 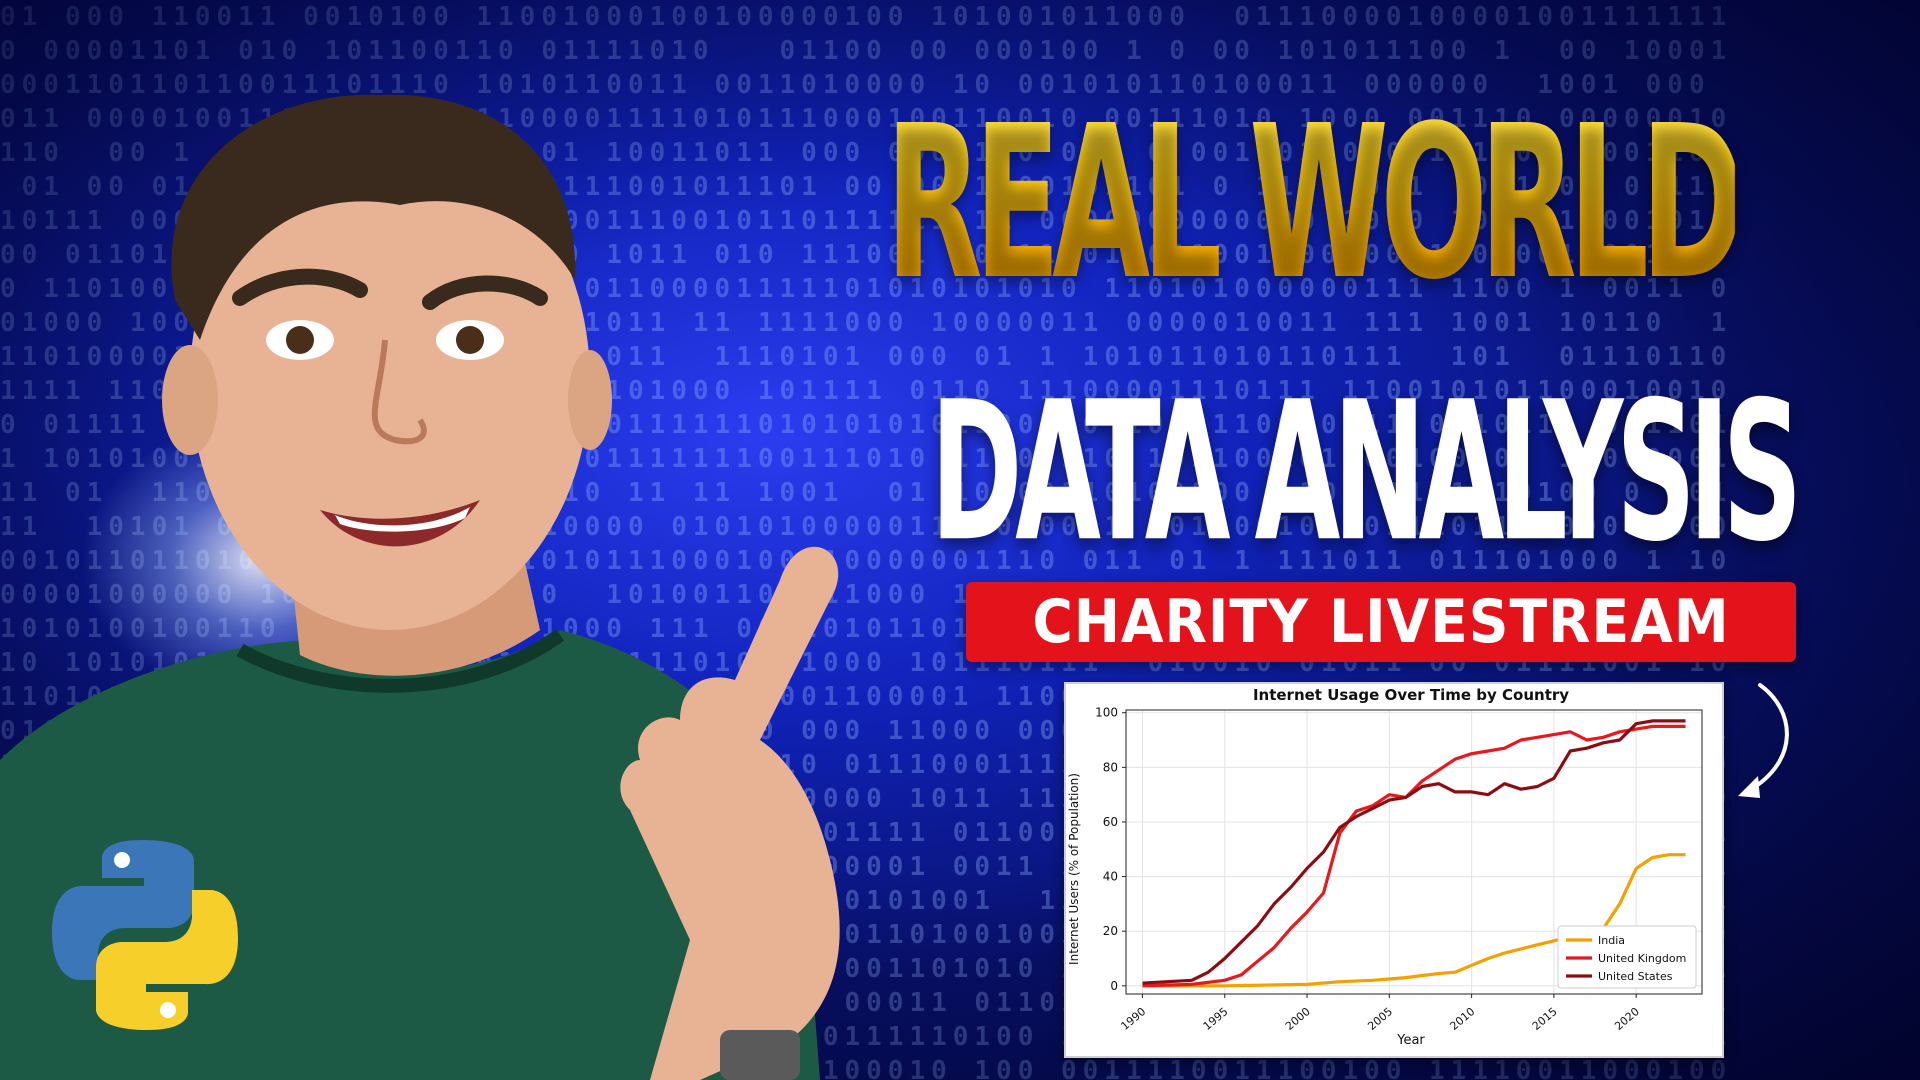 I want to click on chart-y-tick-label: 100, so click(x=1106, y=713).